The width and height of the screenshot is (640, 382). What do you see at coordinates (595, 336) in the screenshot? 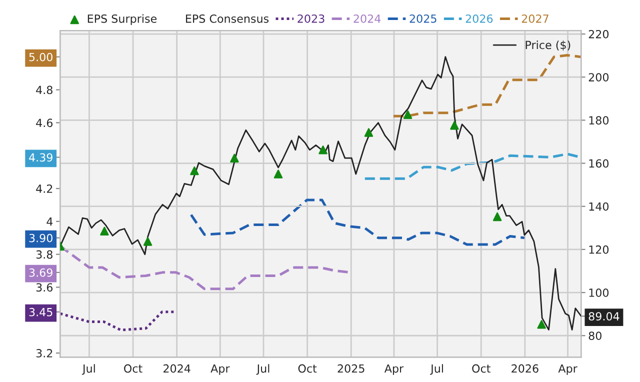
I see `y2-tick-label: 80` at bounding box center [595, 336].